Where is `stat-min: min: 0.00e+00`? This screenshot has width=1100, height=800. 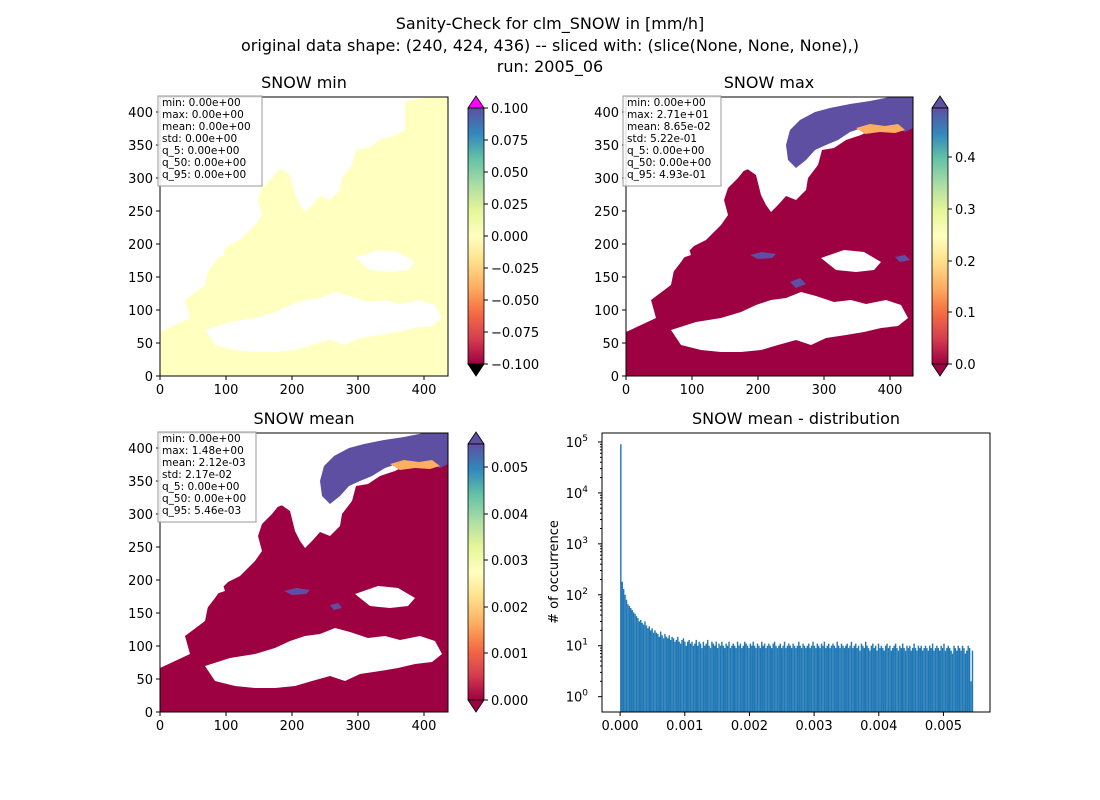
stat-min: min: 0.00e+00 is located at coordinates (201, 439).